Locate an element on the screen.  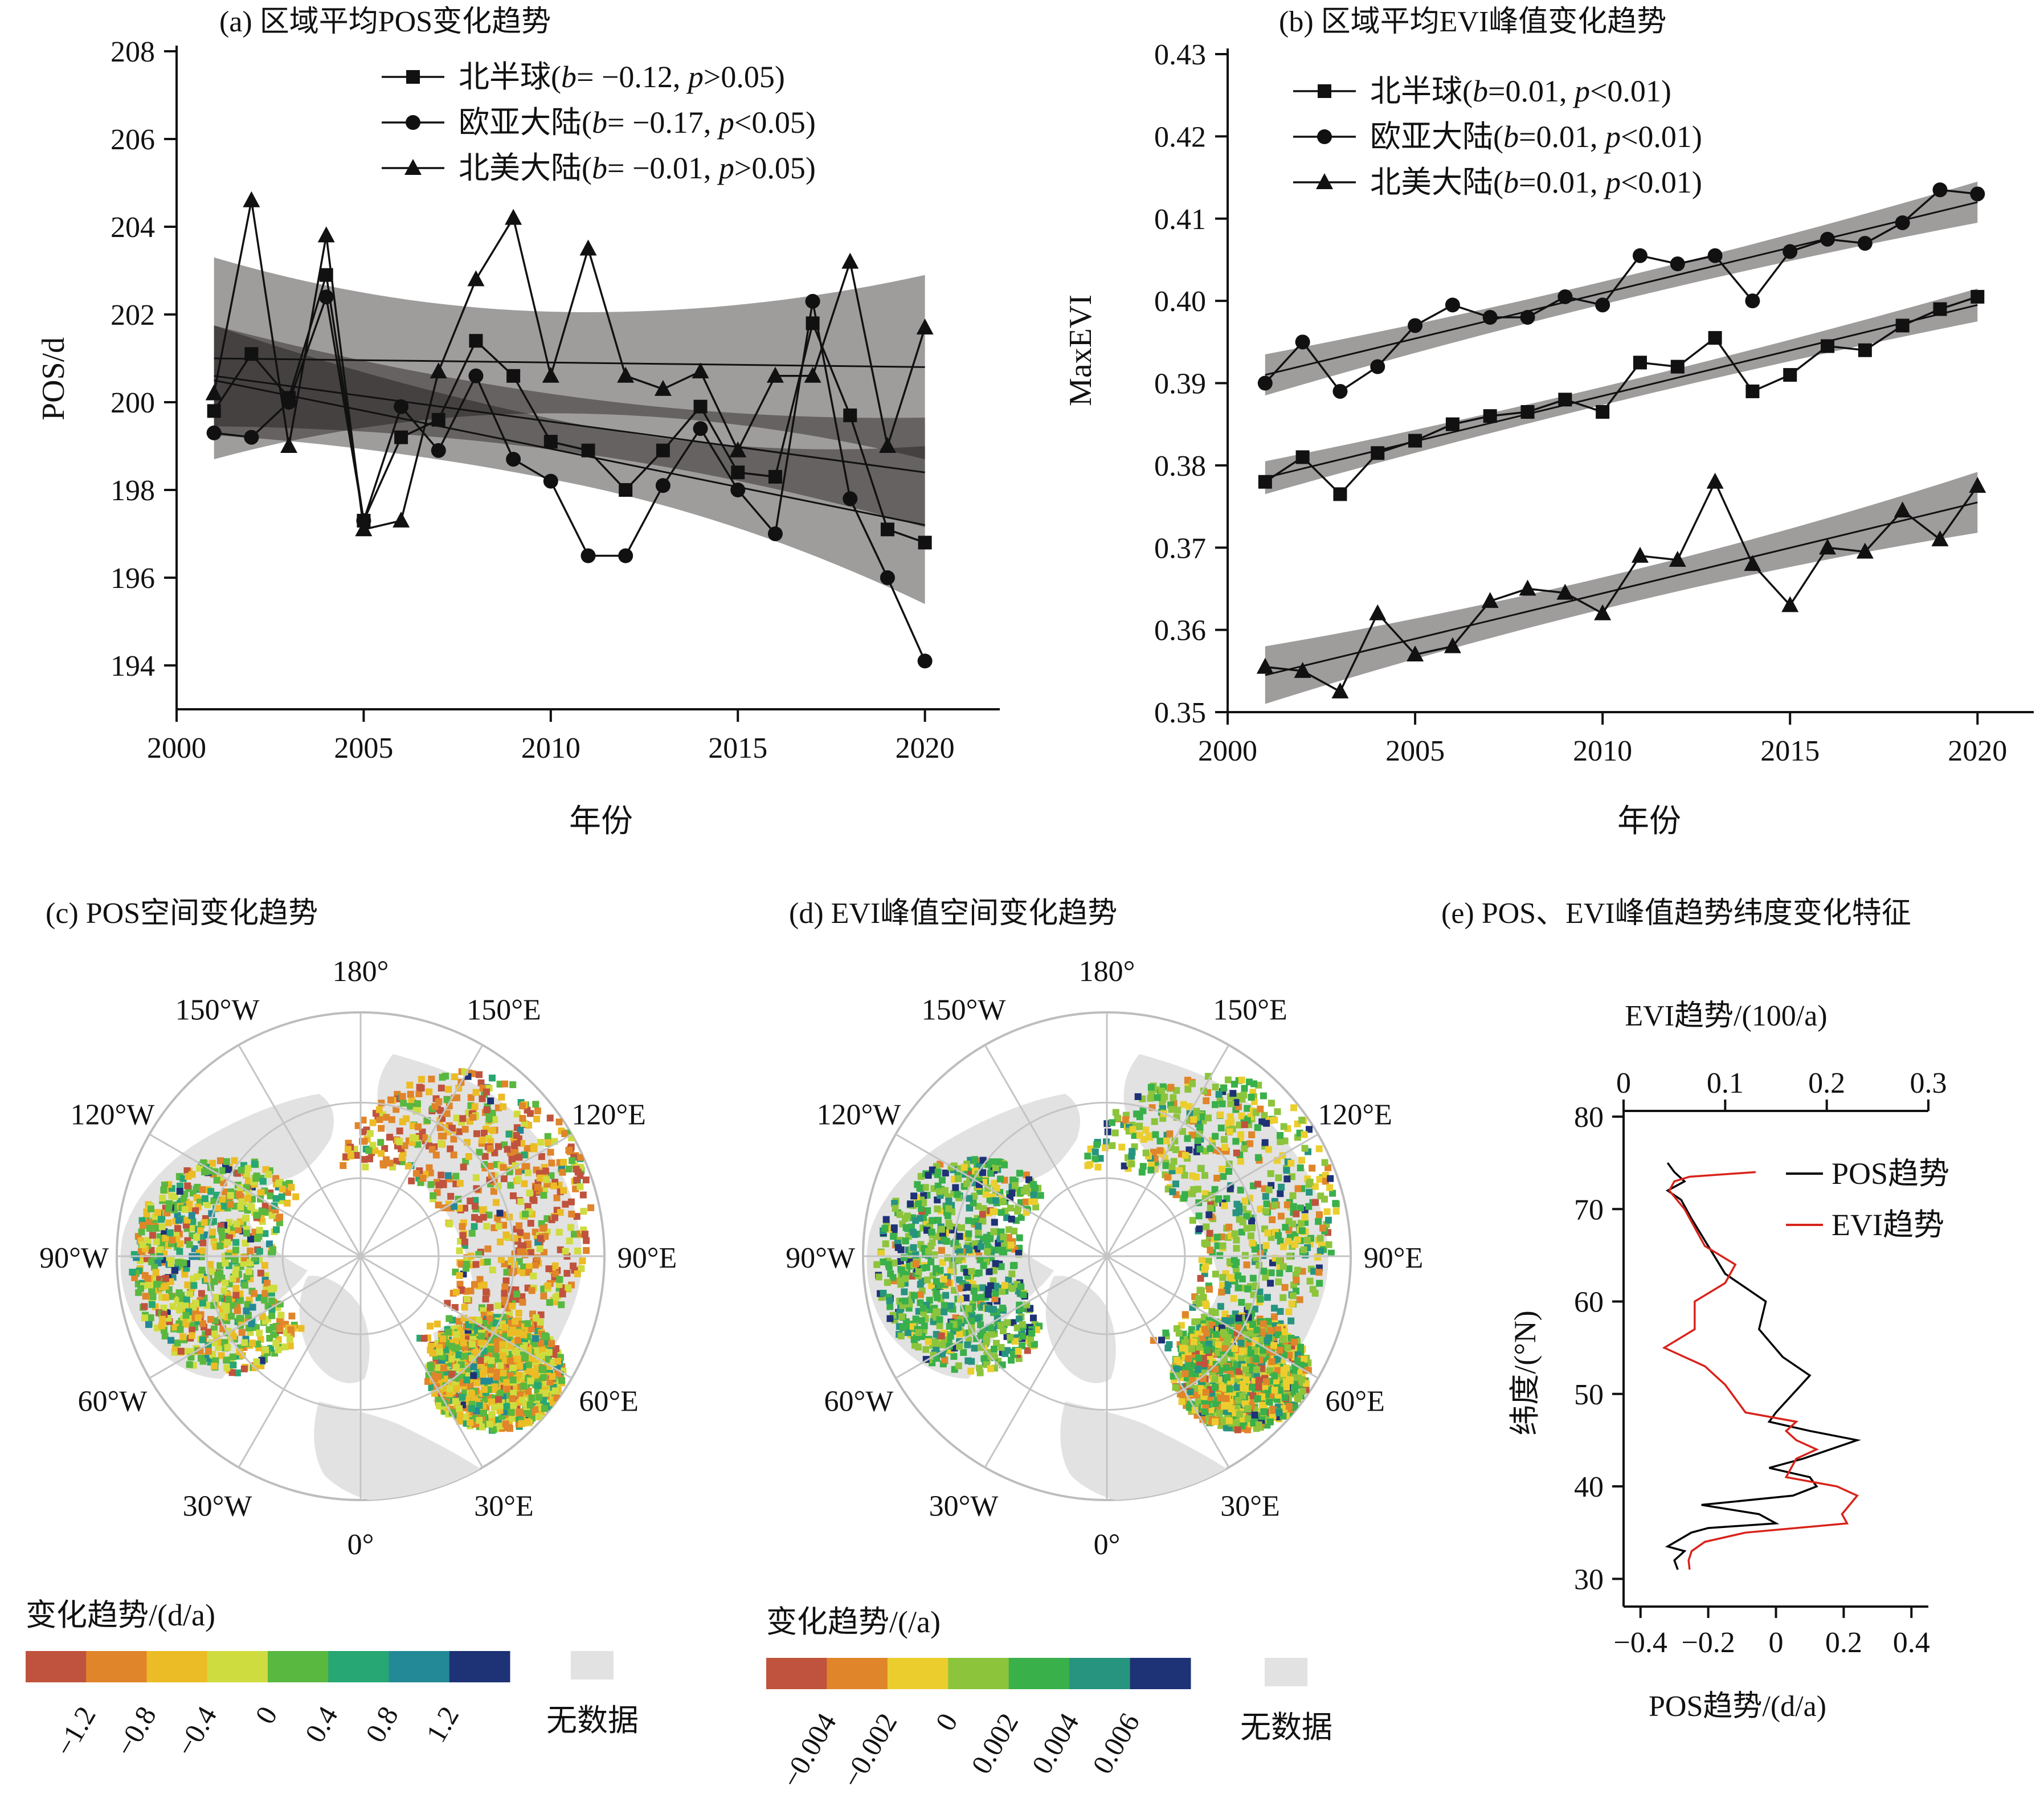
panel-b-plot-area is located at coordinates (1621, 442).